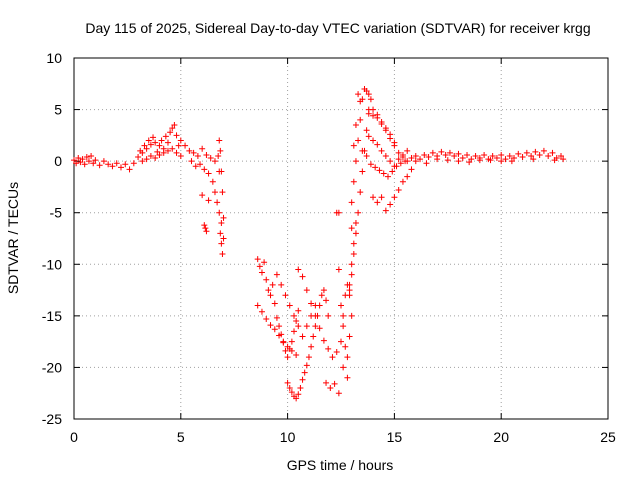  I want to click on x-tick-label: 10, so click(288, 437).